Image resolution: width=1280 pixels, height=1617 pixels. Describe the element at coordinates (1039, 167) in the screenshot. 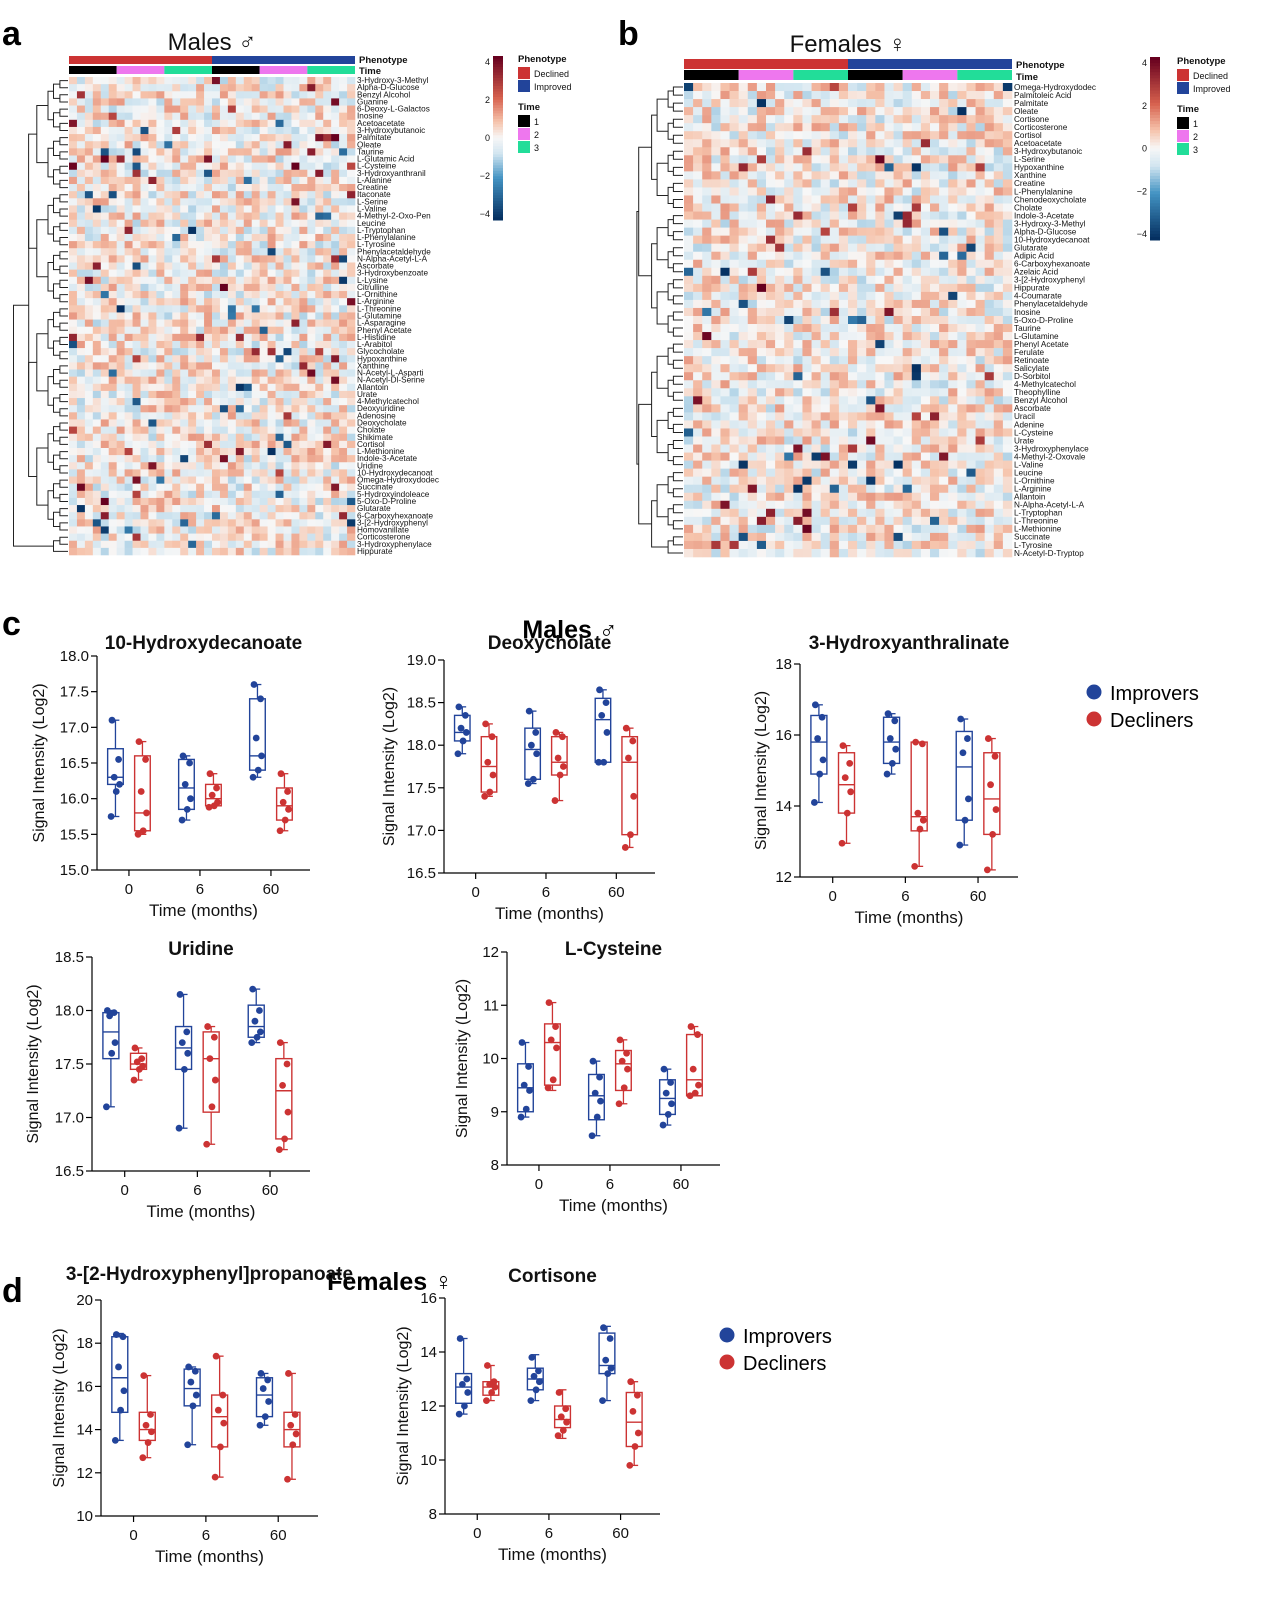

I see `heatmap-row-label: Hypoxanthine` at that location.